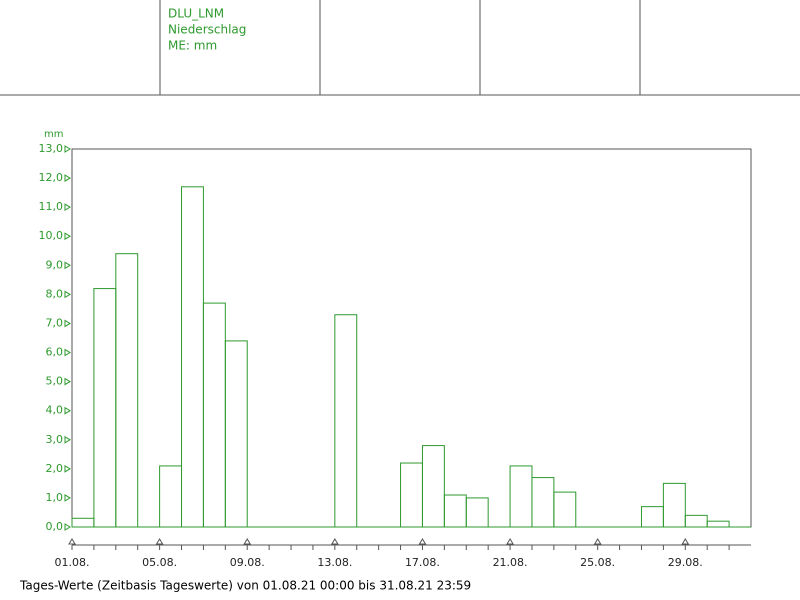  Describe the element at coordinates (422, 562) in the screenshot. I see `x-tick-label: 17.08.` at that location.